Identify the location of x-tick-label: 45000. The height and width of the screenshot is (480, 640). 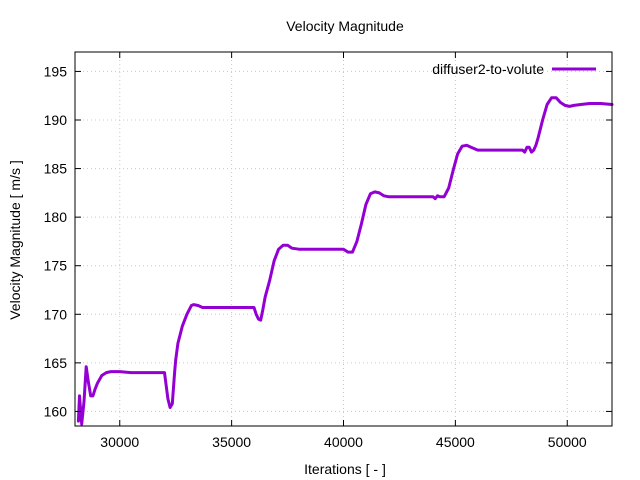
(455, 442).